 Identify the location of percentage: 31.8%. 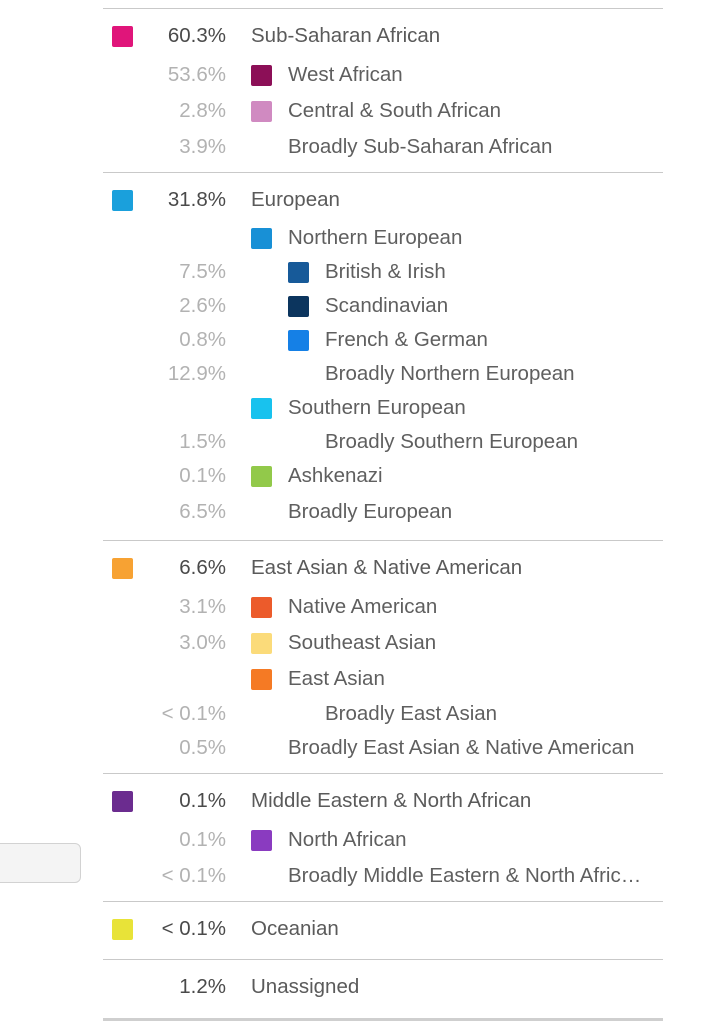
(196, 199).